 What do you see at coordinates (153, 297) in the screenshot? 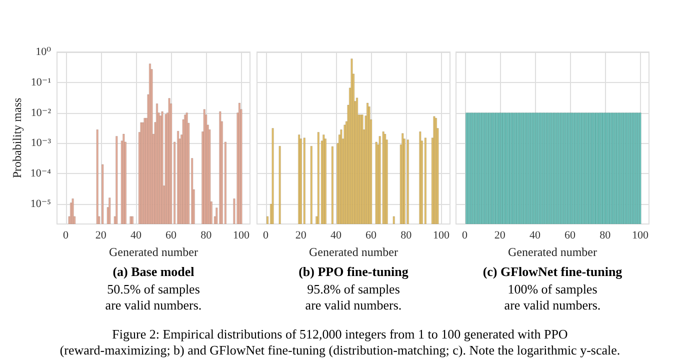
I see `text: 50.5% of samples are valid numbers.` at bounding box center [153, 297].